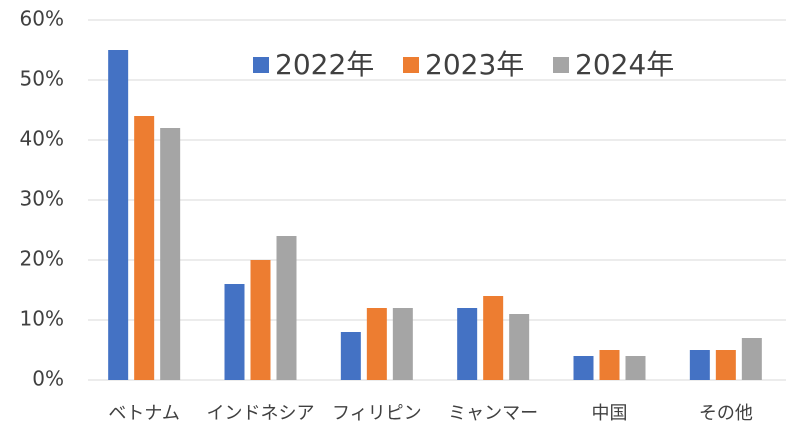 This screenshot has width=791, height=429. What do you see at coordinates (48, 379) in the screenshot?
I see `y-tick-label: 0%` at bounding box center [48, 379].